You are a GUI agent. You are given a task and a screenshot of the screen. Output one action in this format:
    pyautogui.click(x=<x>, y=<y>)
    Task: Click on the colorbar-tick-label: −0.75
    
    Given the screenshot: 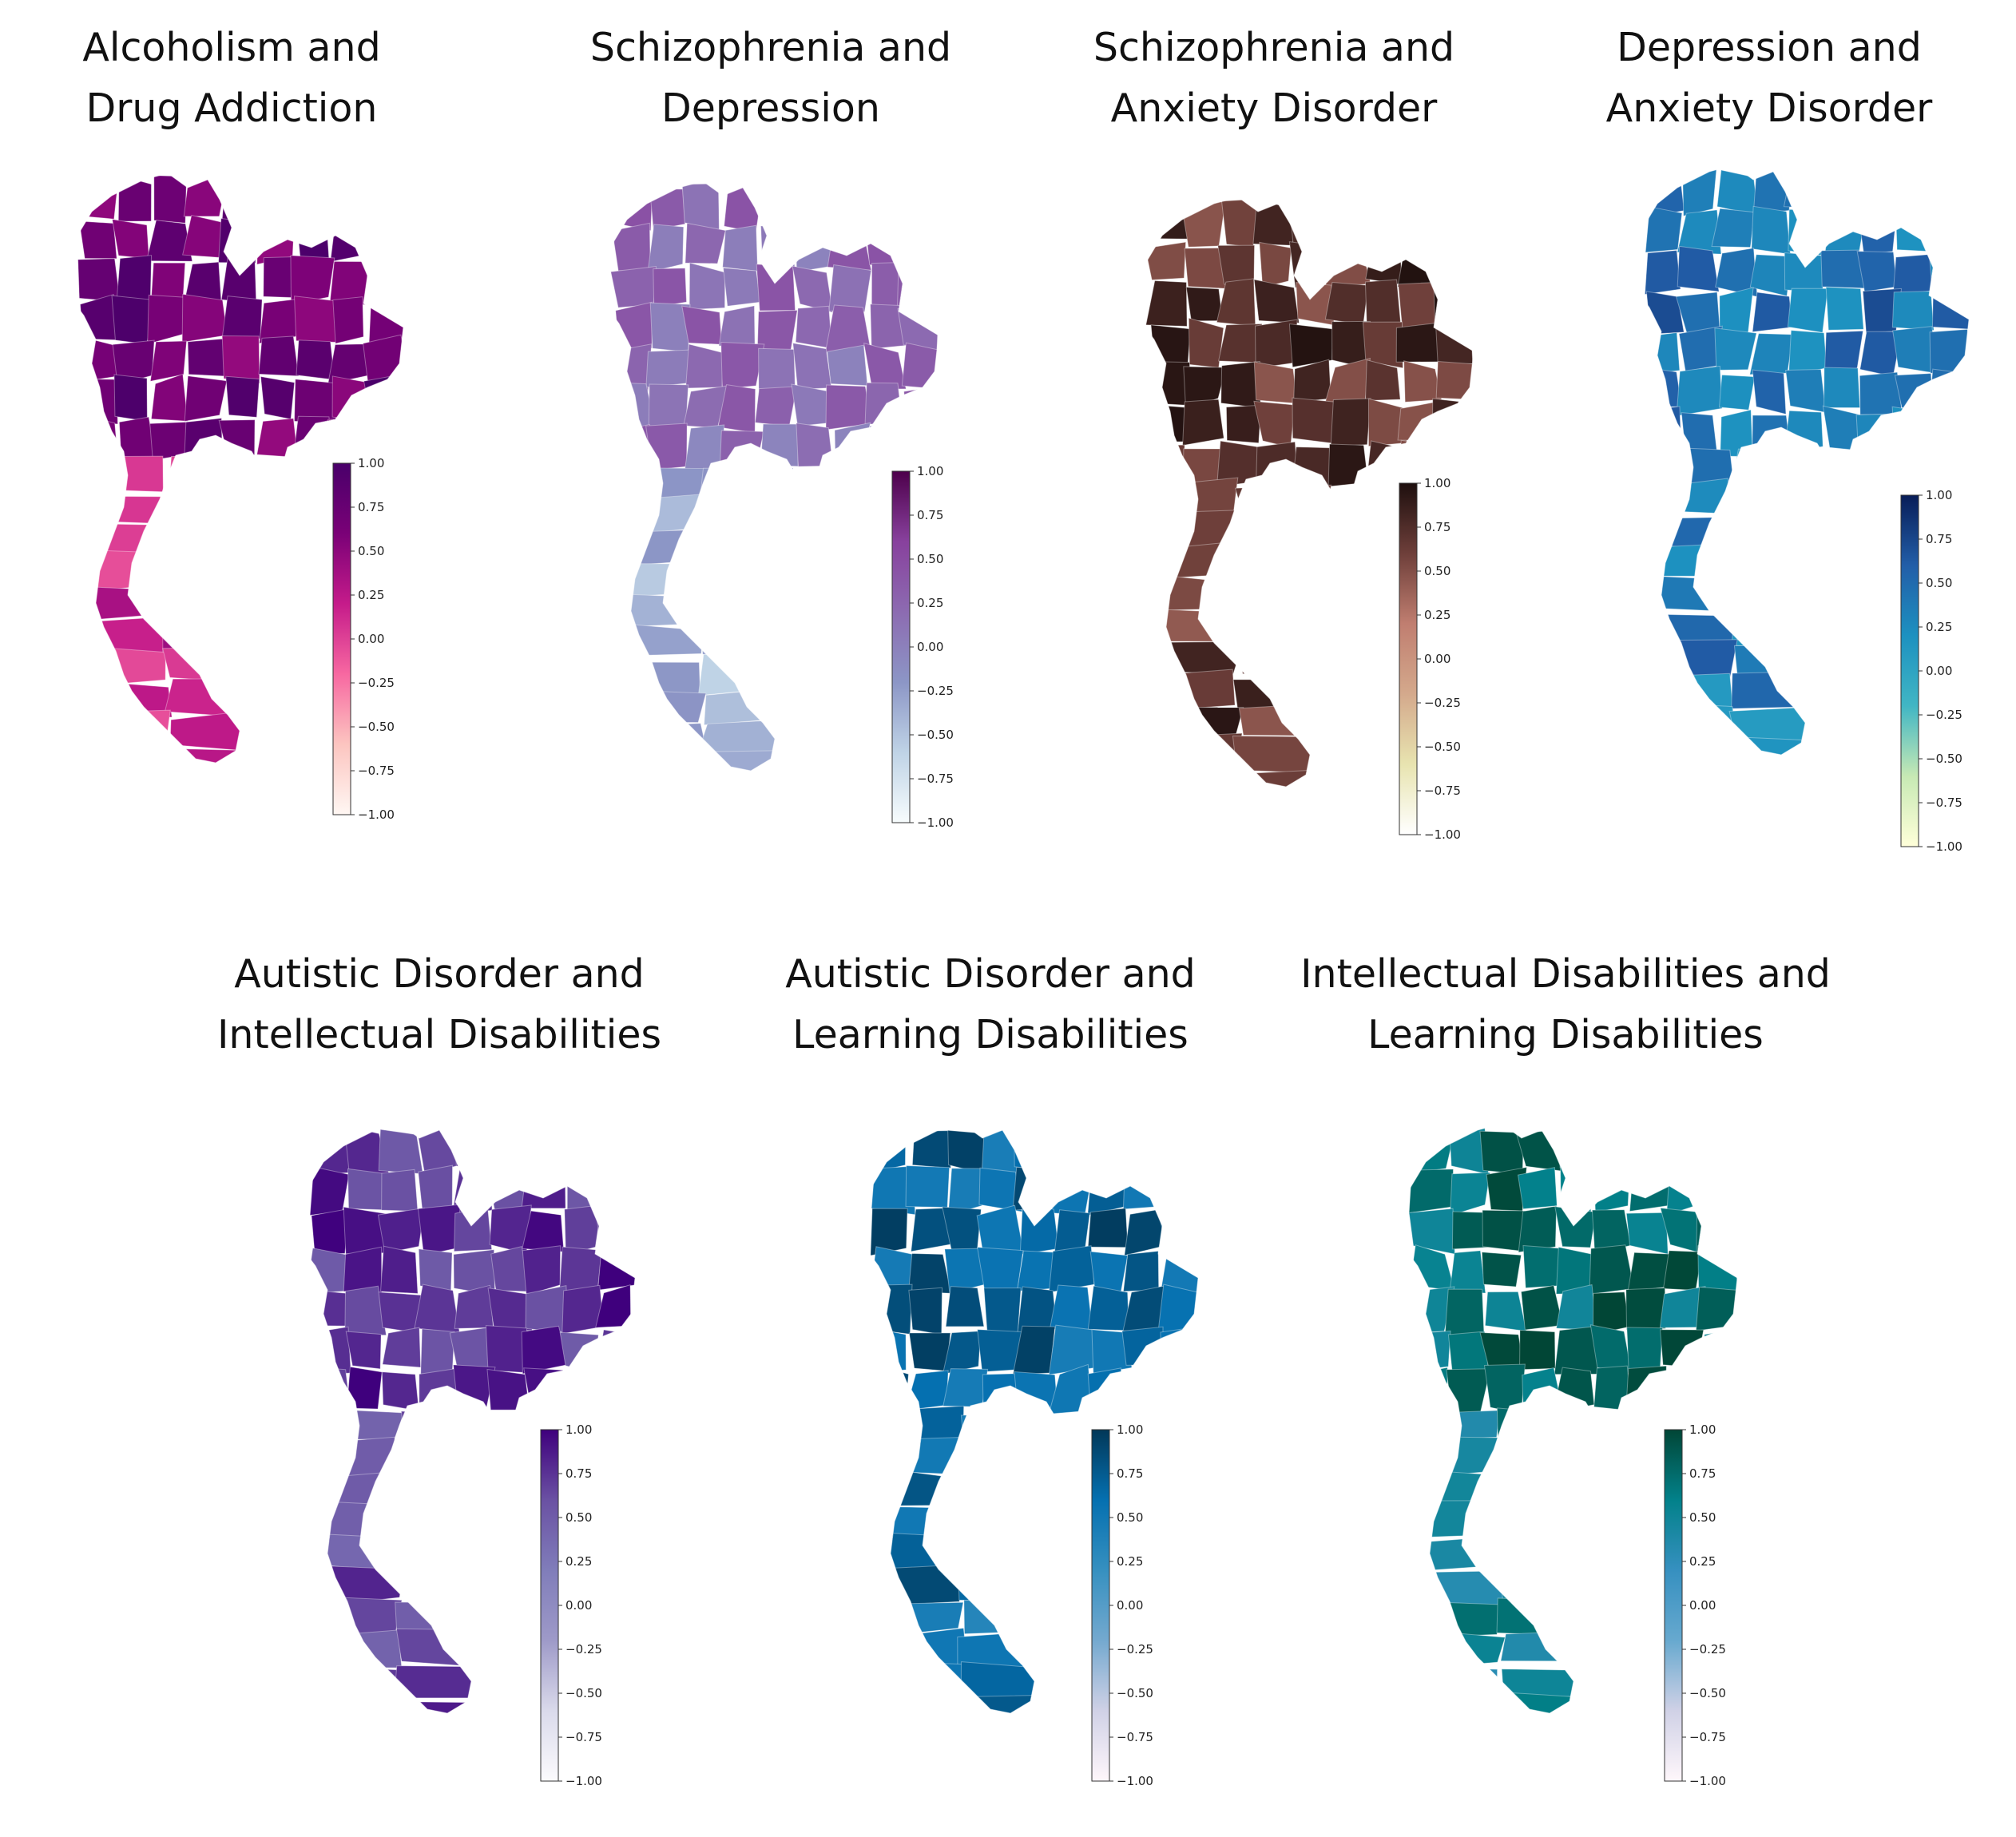 What is the action you would take?
    pyautogui.click(x=584, y=1737)
    